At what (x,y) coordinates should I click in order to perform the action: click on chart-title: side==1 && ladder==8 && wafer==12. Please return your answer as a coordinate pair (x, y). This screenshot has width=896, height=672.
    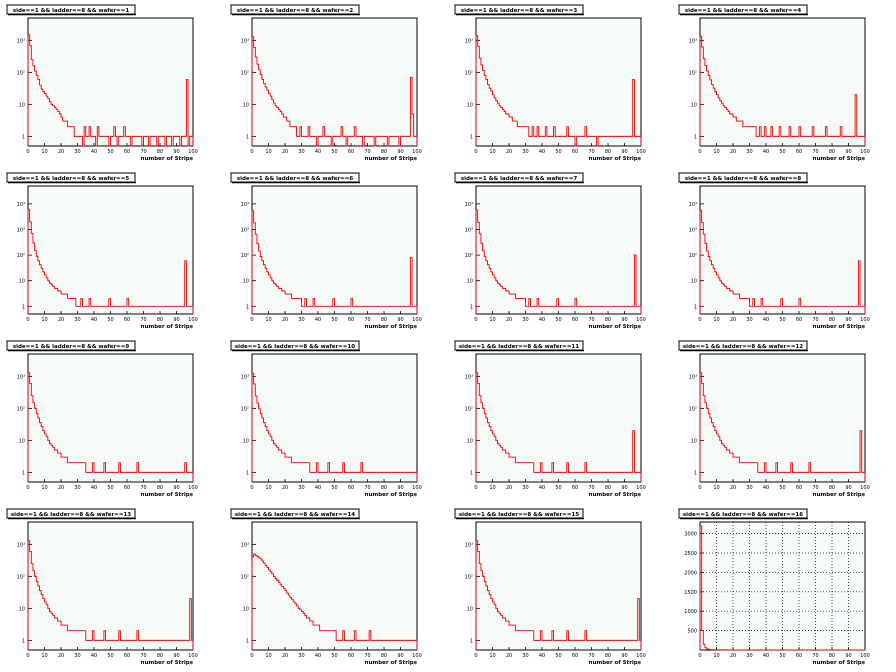
    Looking at the image, I should click on (743, 347).